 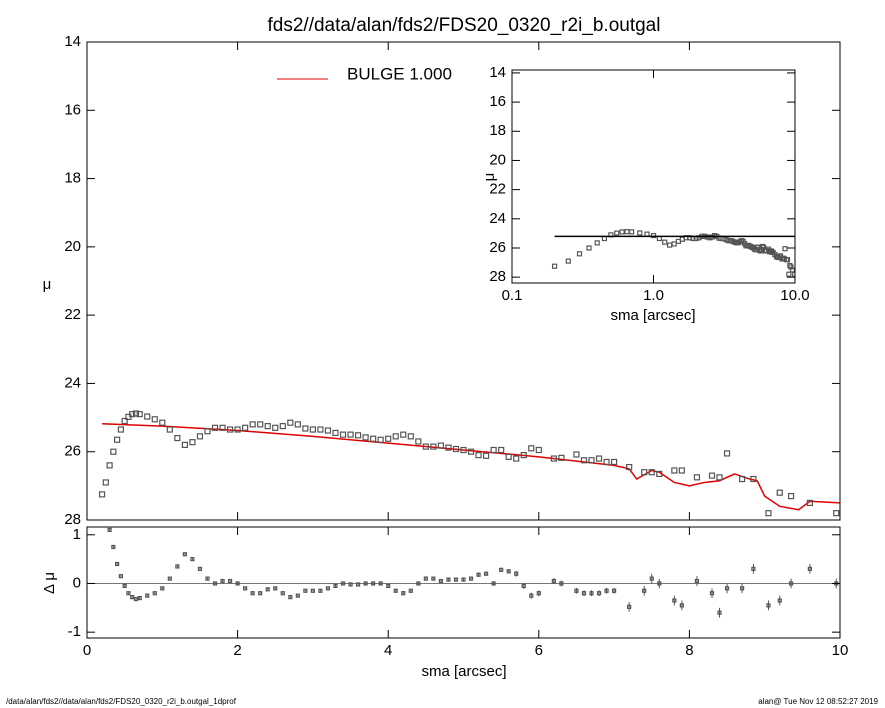 I want to click on x-tick-label: 10, so click(x=840, y=650).